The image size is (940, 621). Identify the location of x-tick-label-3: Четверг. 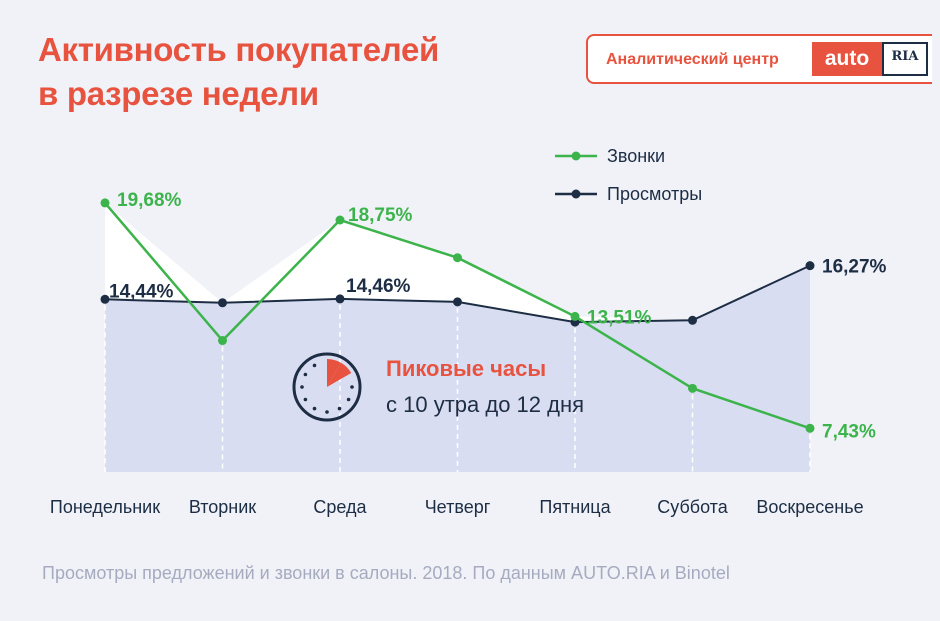
(458, 507).